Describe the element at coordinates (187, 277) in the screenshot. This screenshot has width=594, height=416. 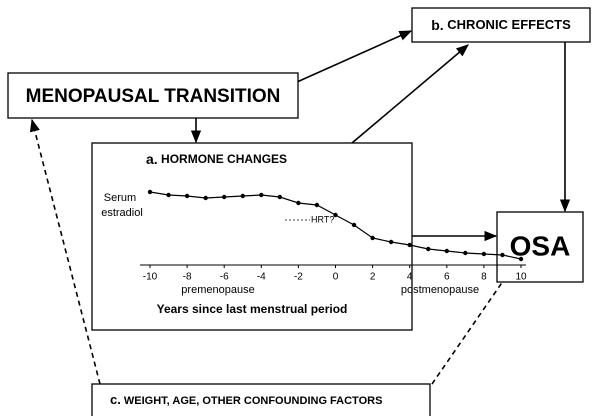
I see `x-tick-label: -8` at that location.